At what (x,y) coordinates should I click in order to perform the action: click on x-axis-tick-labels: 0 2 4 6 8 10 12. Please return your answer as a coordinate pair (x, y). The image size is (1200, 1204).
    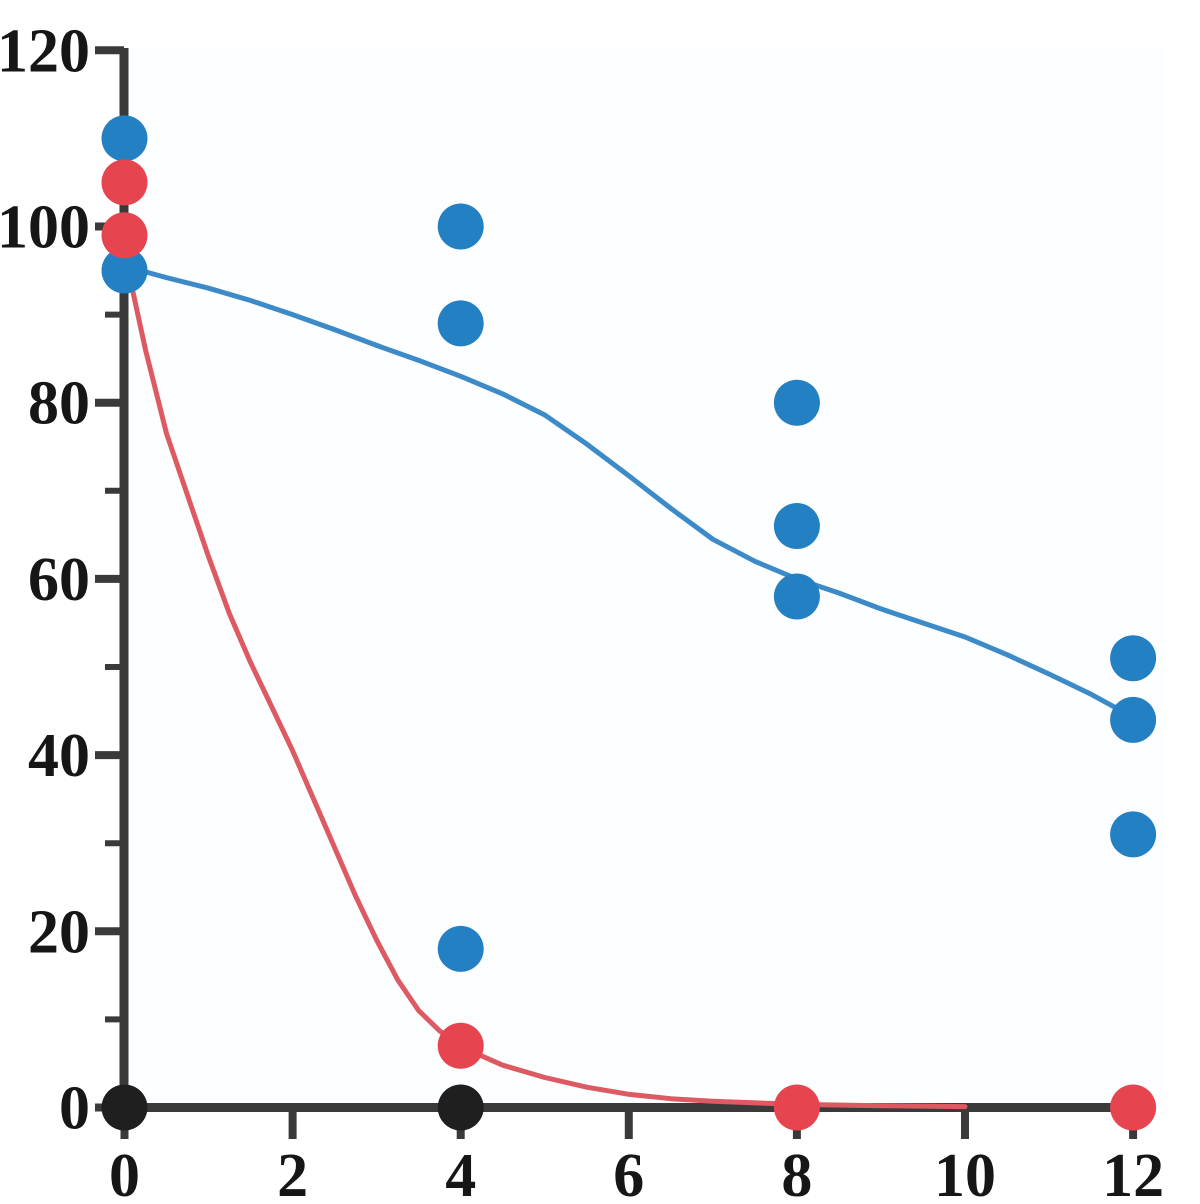
    Looking at the image, I should click on (636, 1173).